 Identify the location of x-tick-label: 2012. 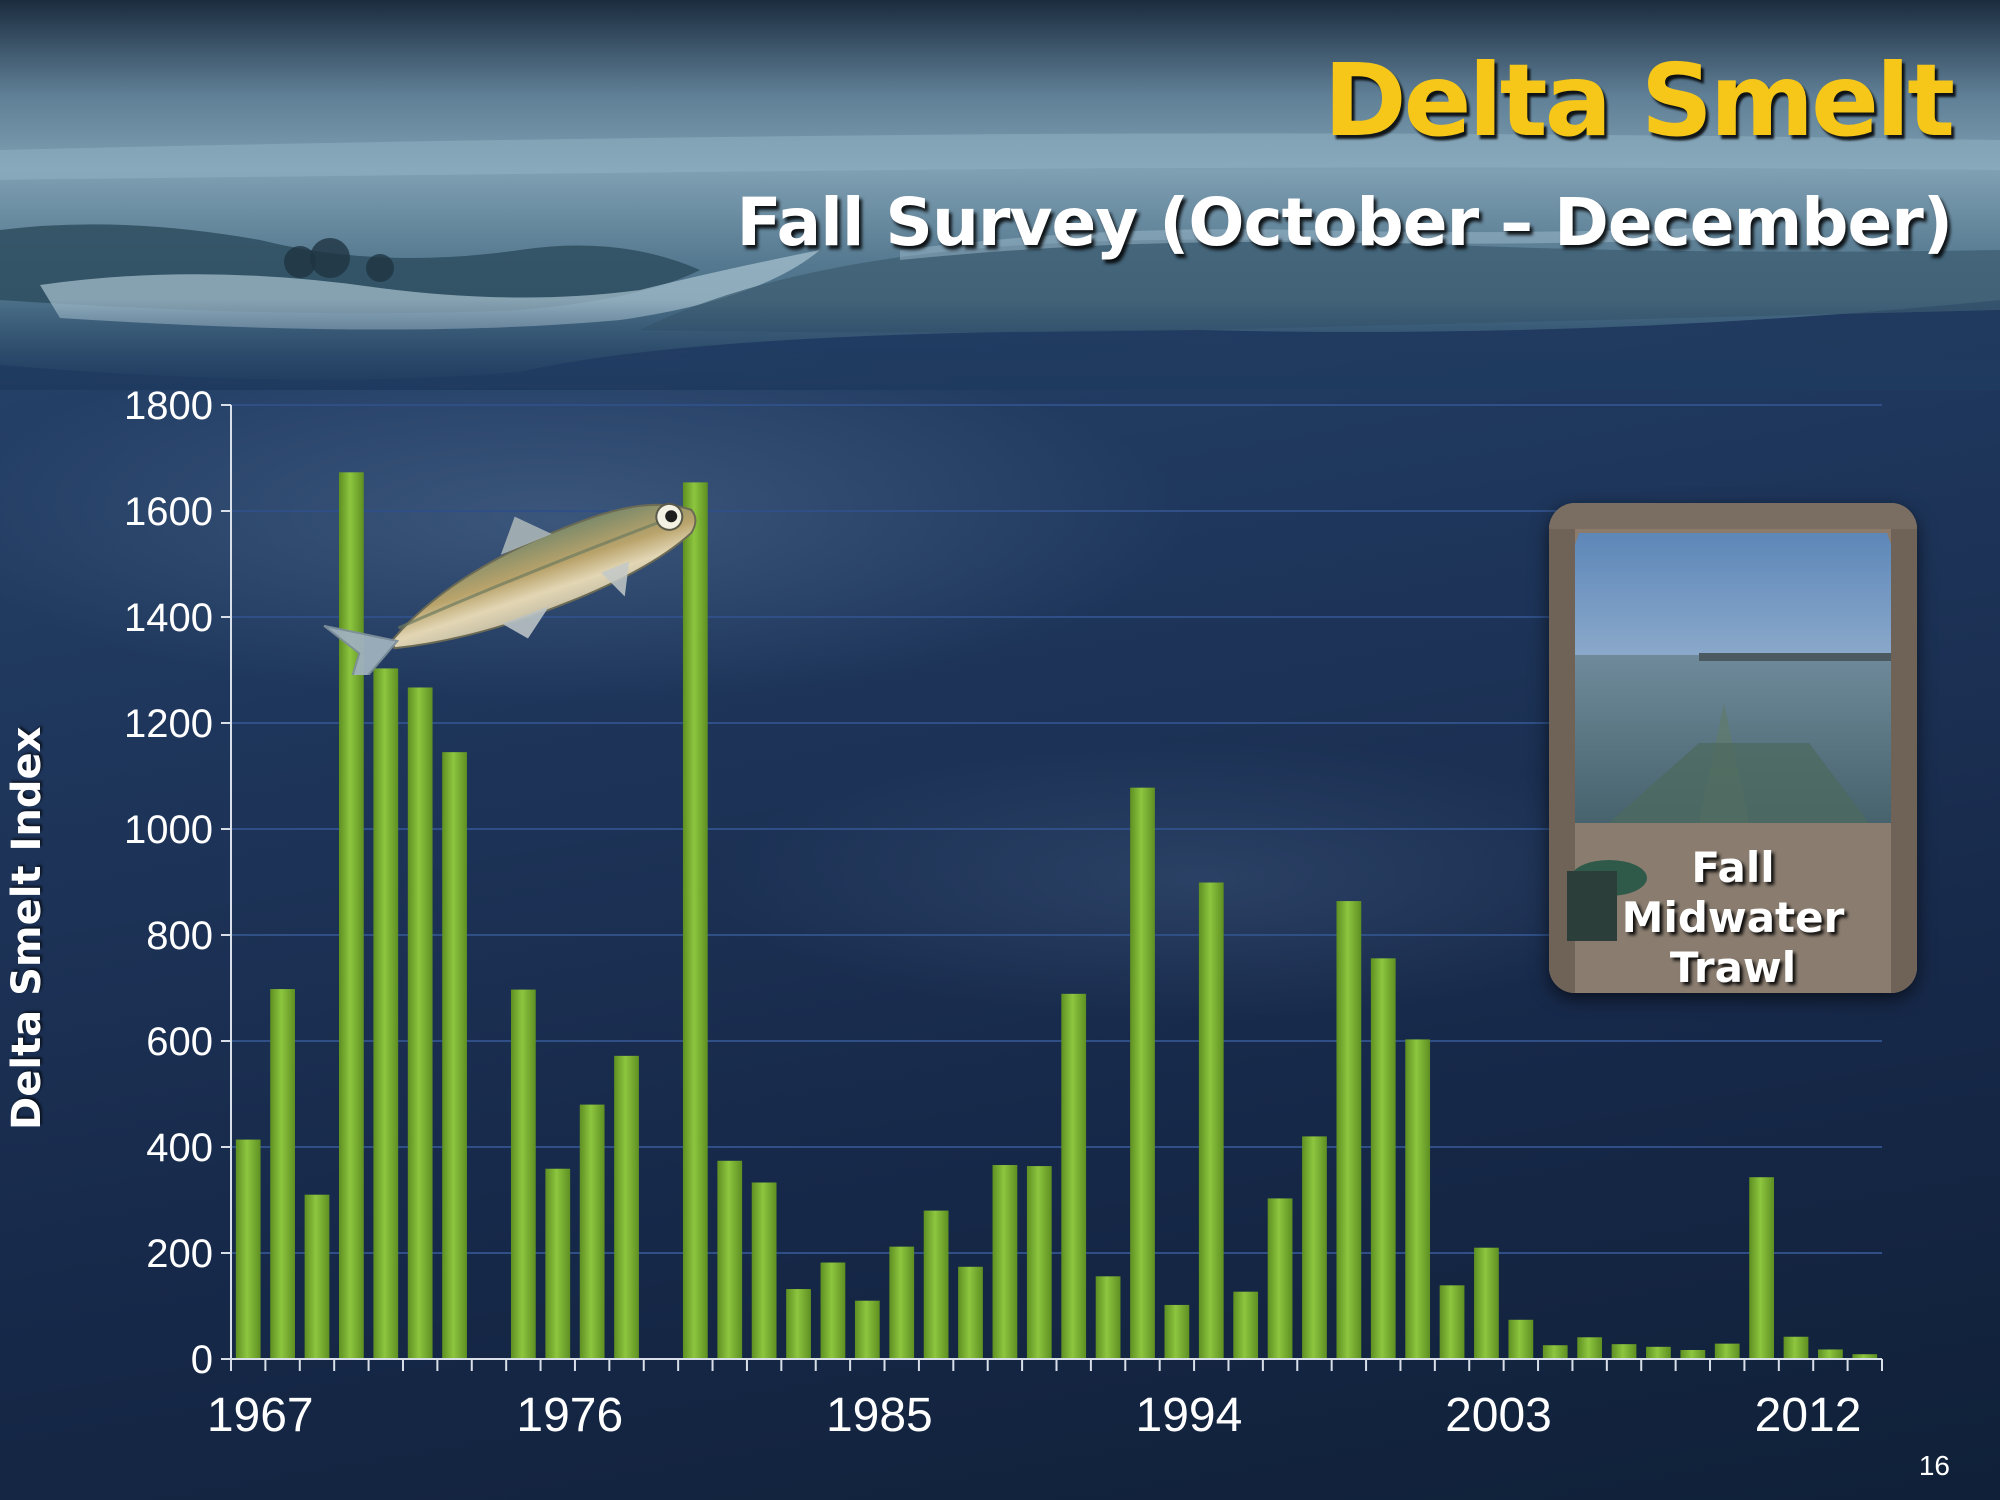
(1808, 1415).